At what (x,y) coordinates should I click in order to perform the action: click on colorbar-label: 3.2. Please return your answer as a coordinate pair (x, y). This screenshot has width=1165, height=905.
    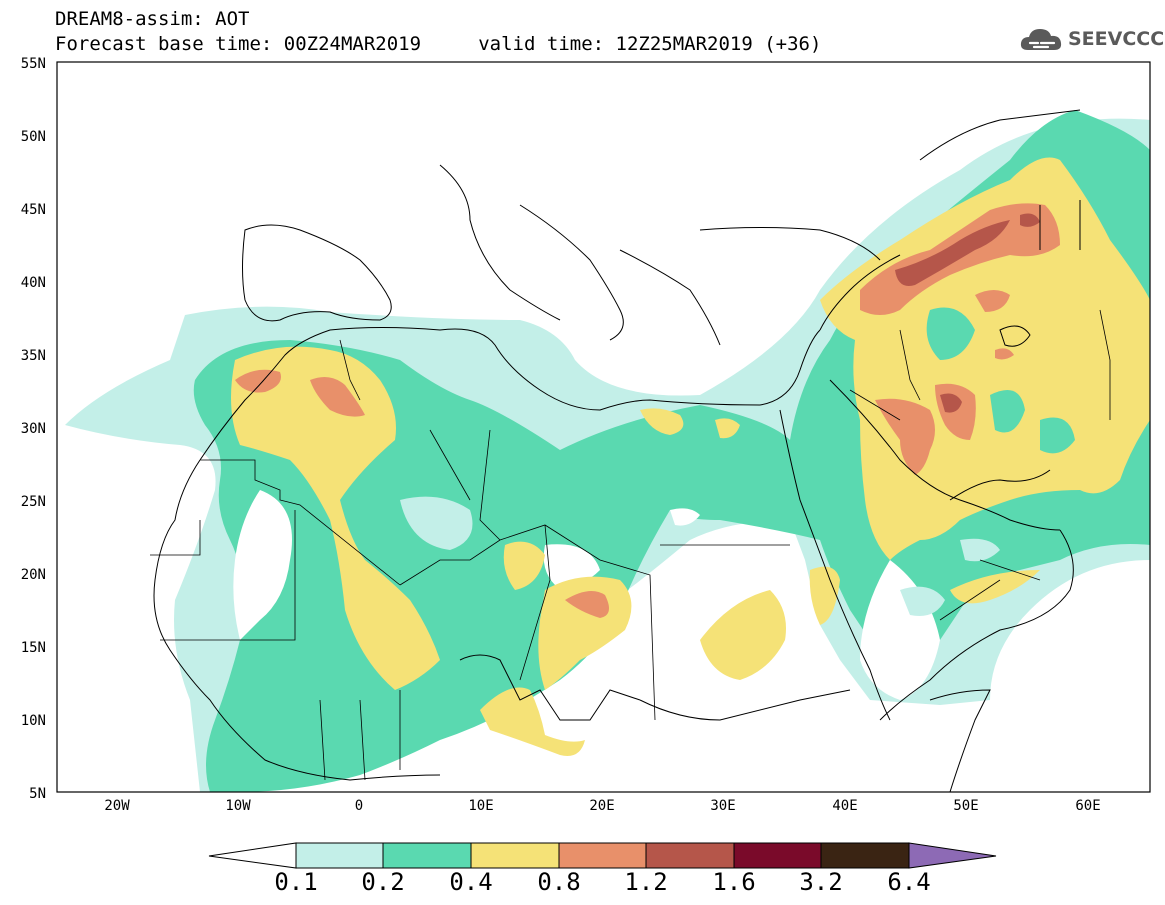
    Looking at the image, I should click on (821, 882).